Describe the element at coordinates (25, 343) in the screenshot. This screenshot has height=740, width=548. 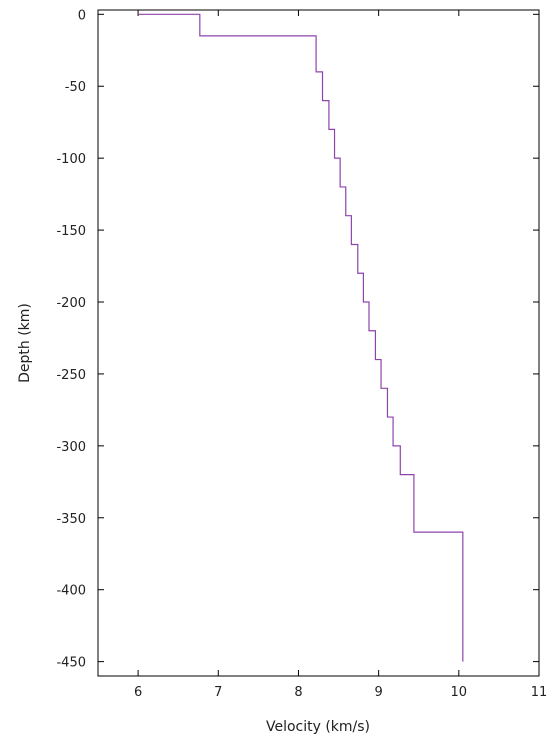
I see `y-axis-title: Depth (km)` at that location.